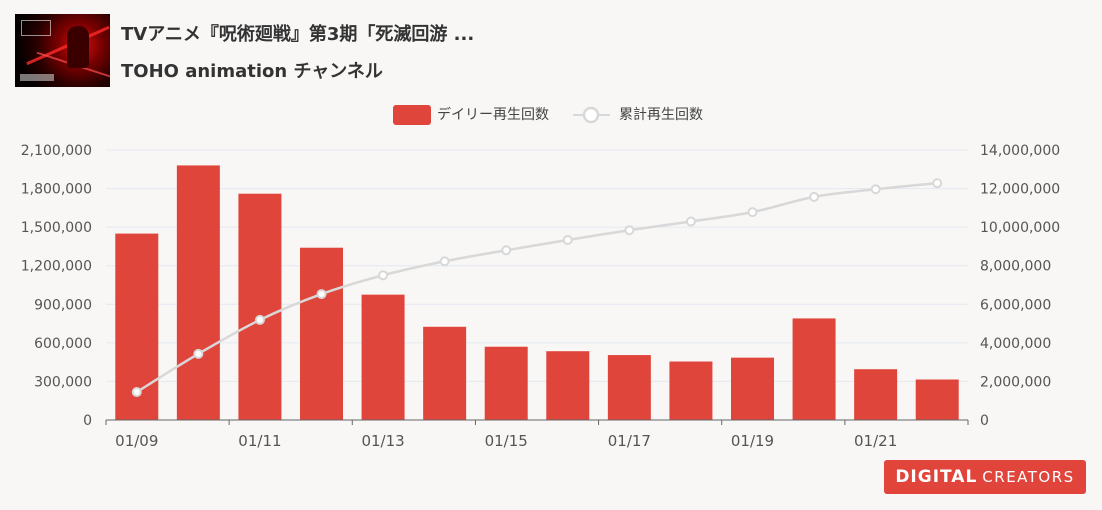  I want to click on y-right-tick-label: 4,000,000, so click(1015, 344).